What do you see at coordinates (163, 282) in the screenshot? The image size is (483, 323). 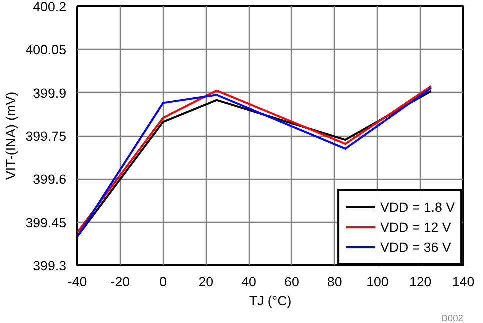 I see `x-tick-label: 0` at bounding box center [163, 282].